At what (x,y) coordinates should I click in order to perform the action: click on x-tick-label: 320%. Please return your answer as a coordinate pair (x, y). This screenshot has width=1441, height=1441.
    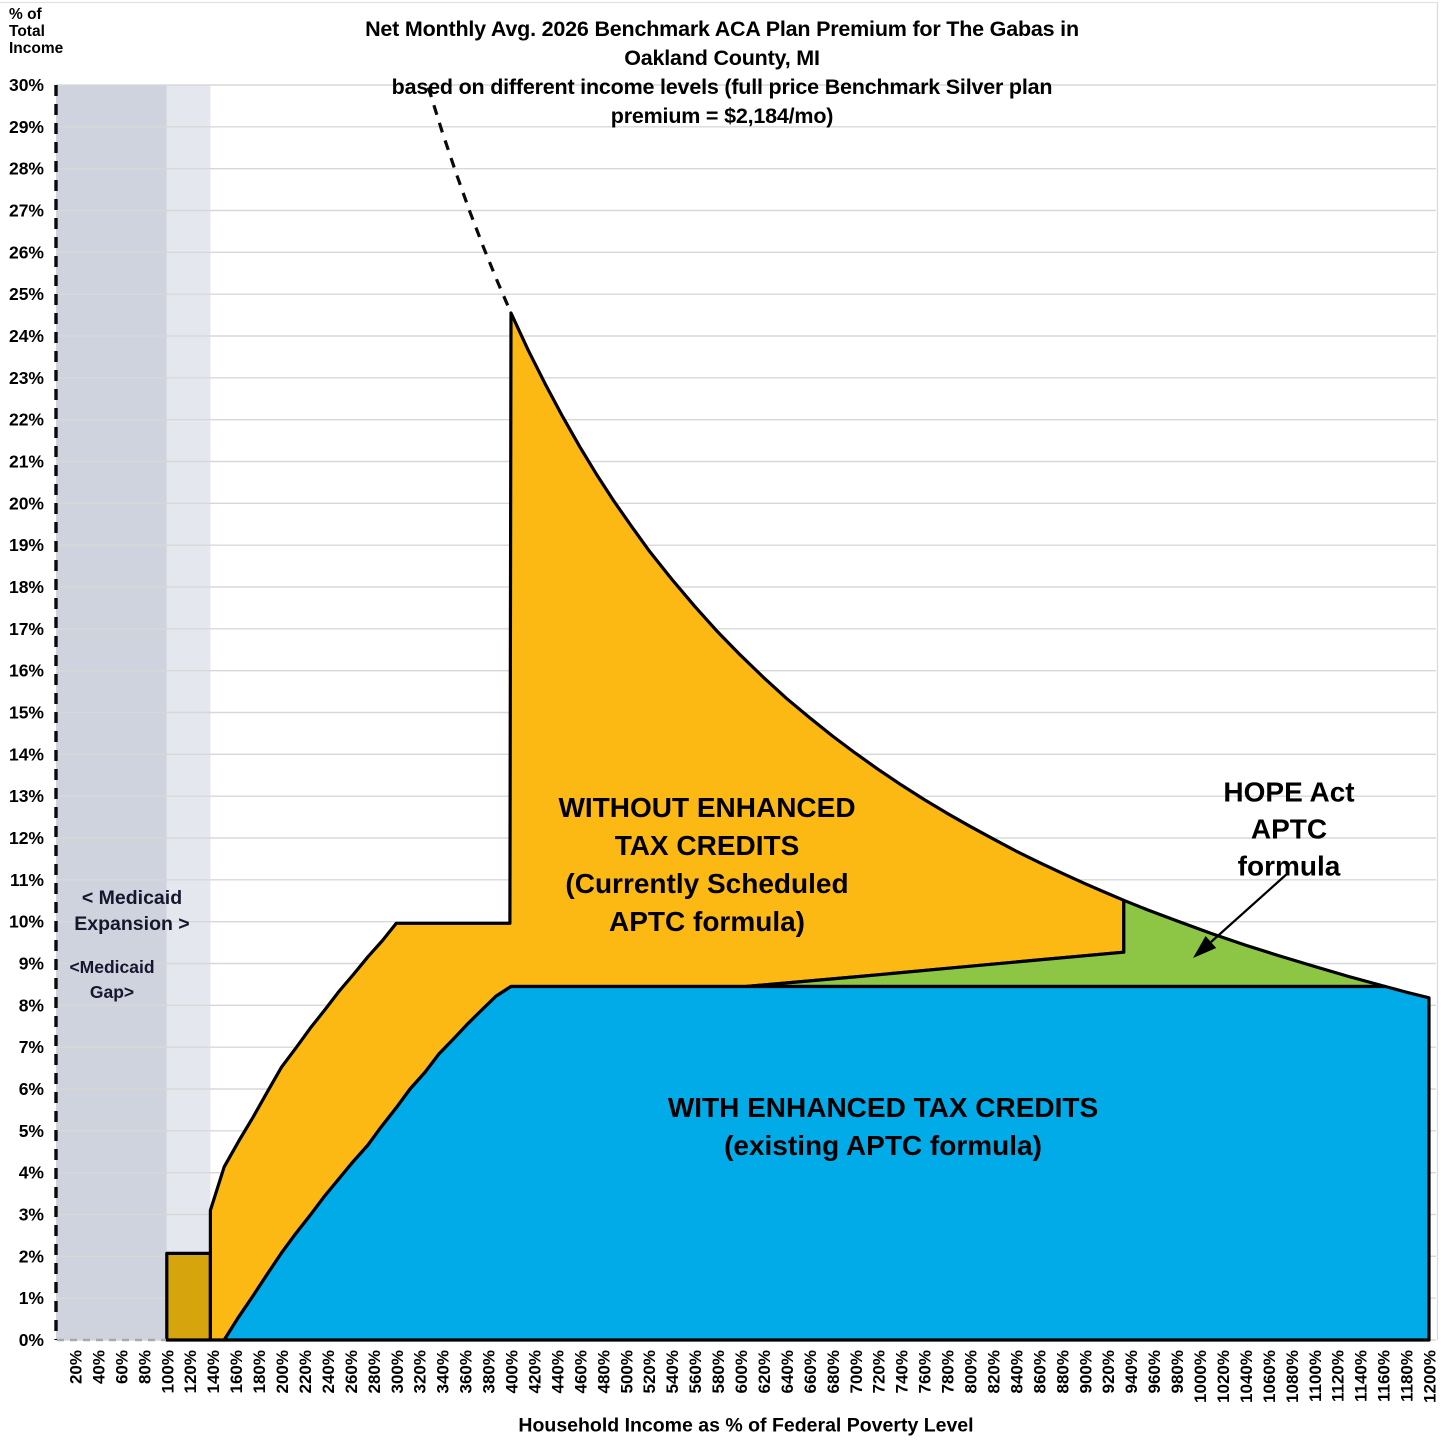
    Looking at the image, I should click on (420, 1371).